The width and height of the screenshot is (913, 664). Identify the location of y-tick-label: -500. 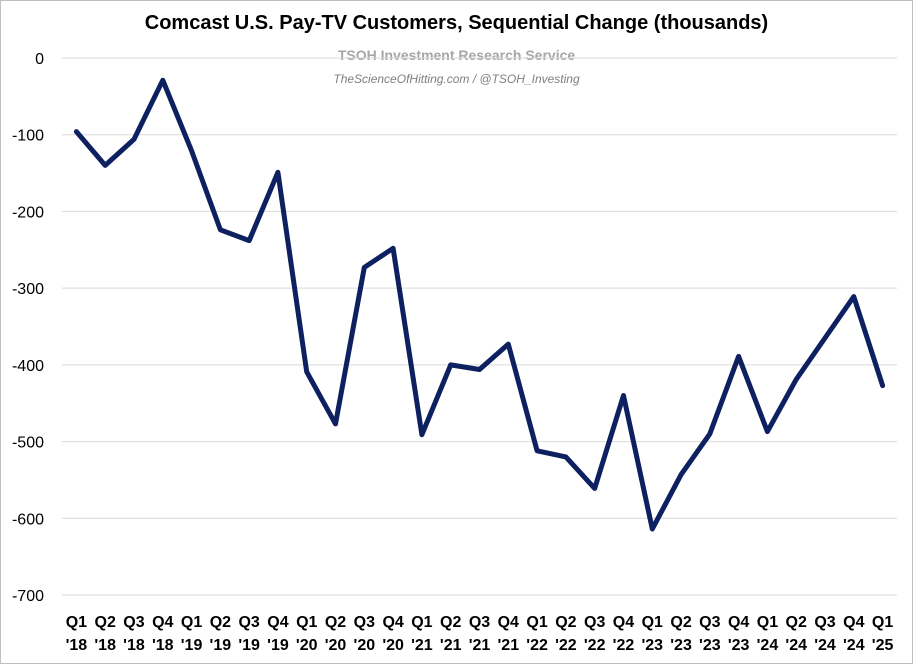
(28, 443).